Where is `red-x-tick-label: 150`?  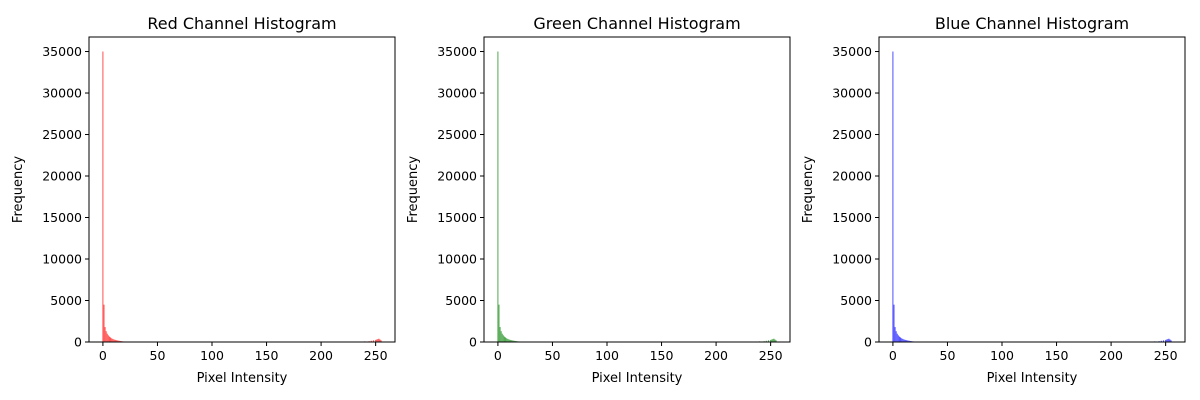
red-x-tick-label: 150 is located at coordinates (267, 355).